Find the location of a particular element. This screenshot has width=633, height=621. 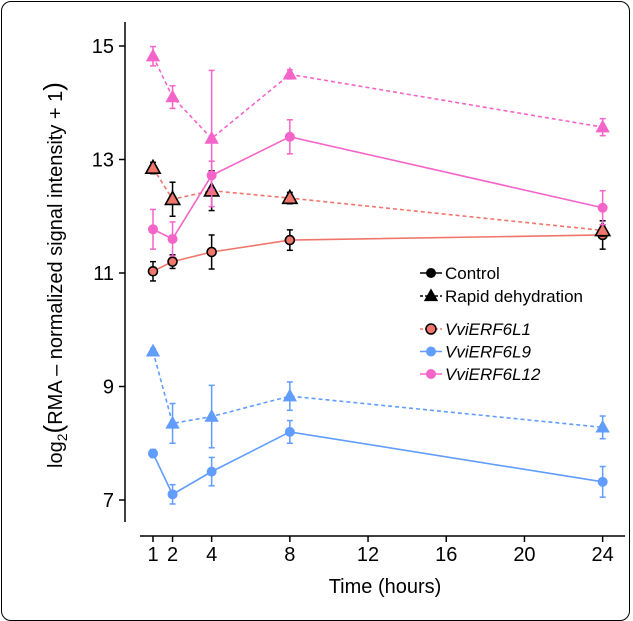

x-tick-label: 4 is located at coordinates (211, 555).